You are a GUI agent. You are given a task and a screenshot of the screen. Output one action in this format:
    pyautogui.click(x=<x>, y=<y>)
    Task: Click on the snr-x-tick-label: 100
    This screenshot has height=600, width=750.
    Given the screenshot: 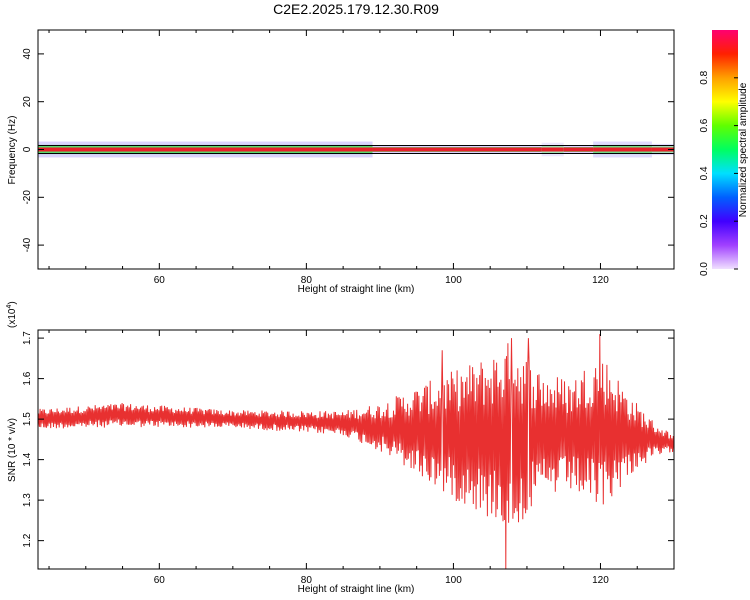 What is the action you would take?
    pyautogui.click(x=453, y=580)
    